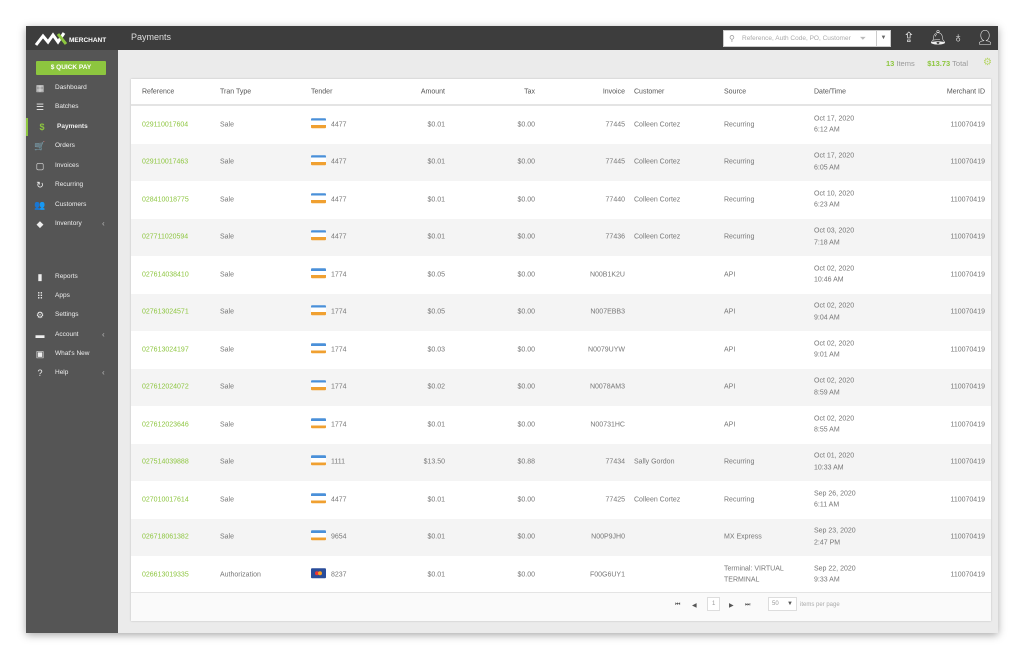  I want to click on prev-page-button: ◀, so click(694, 606).